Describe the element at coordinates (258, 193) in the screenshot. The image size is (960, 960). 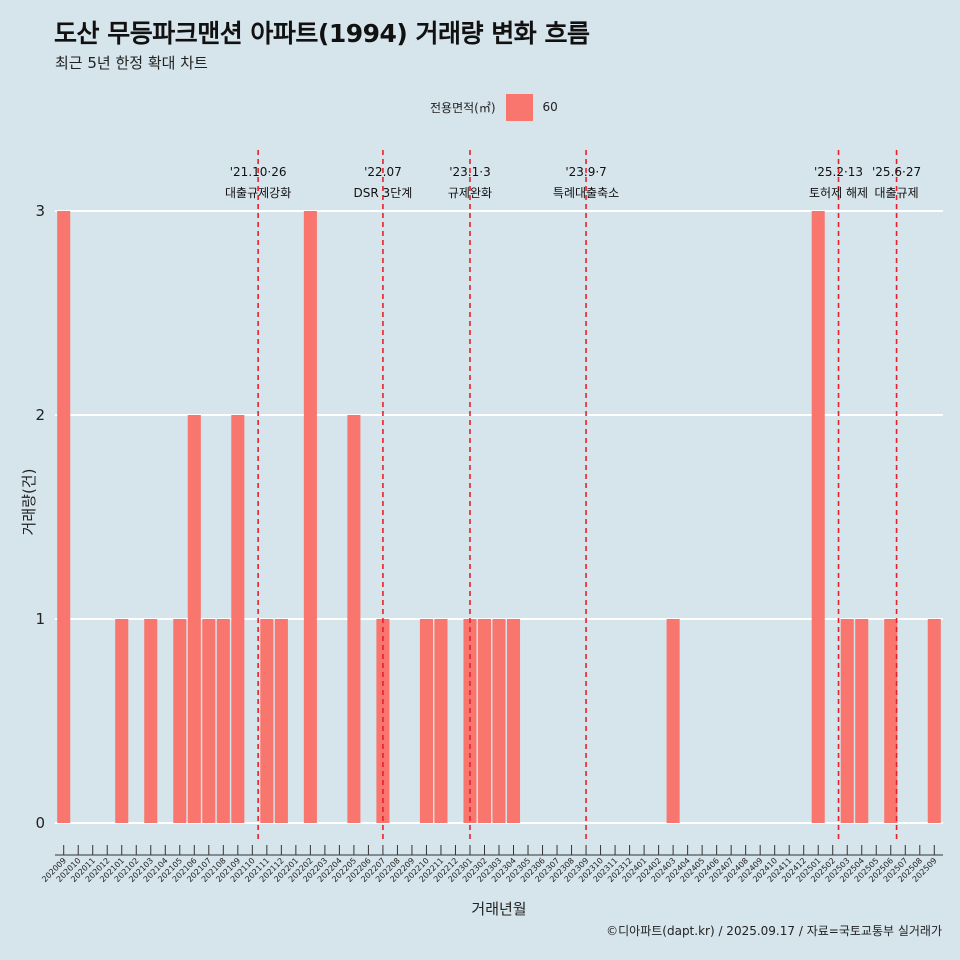
I see `event-name-label: 대출규제강화` at that location.